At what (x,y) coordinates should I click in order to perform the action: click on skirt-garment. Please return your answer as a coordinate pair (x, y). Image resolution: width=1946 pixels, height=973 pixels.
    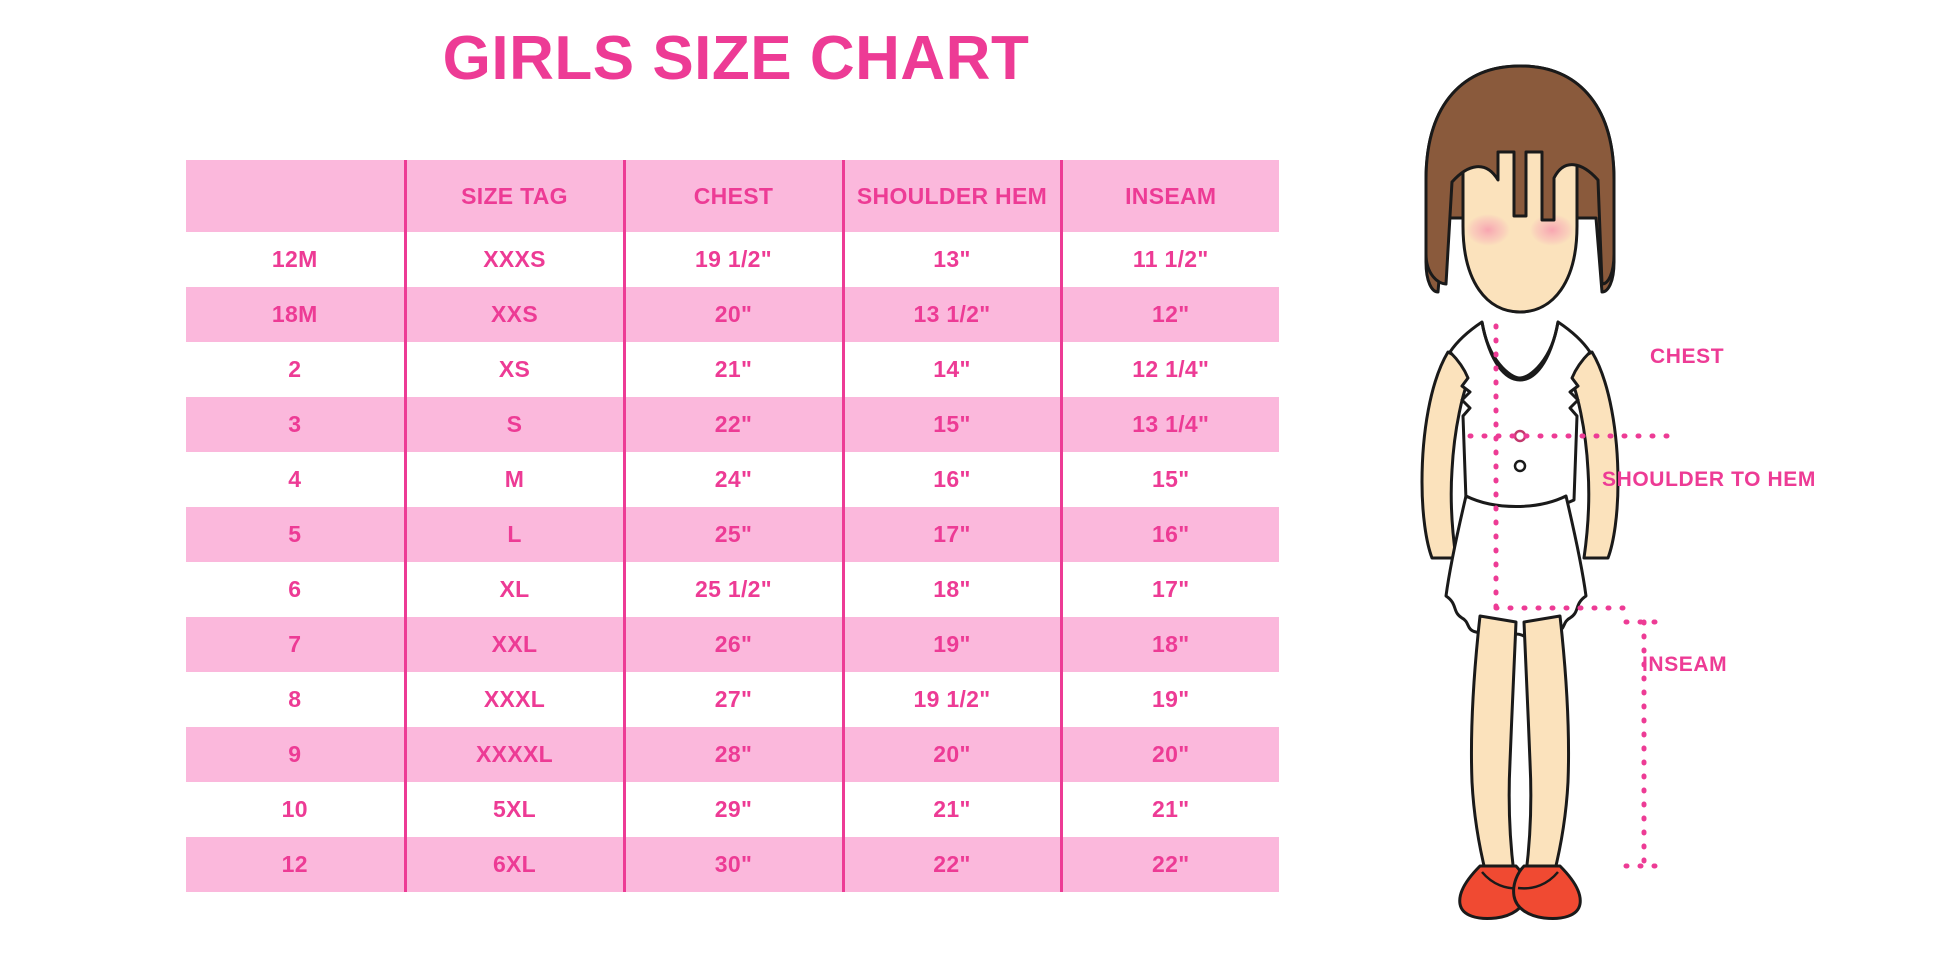
    Looking at the image, I should click on (1516, 569).